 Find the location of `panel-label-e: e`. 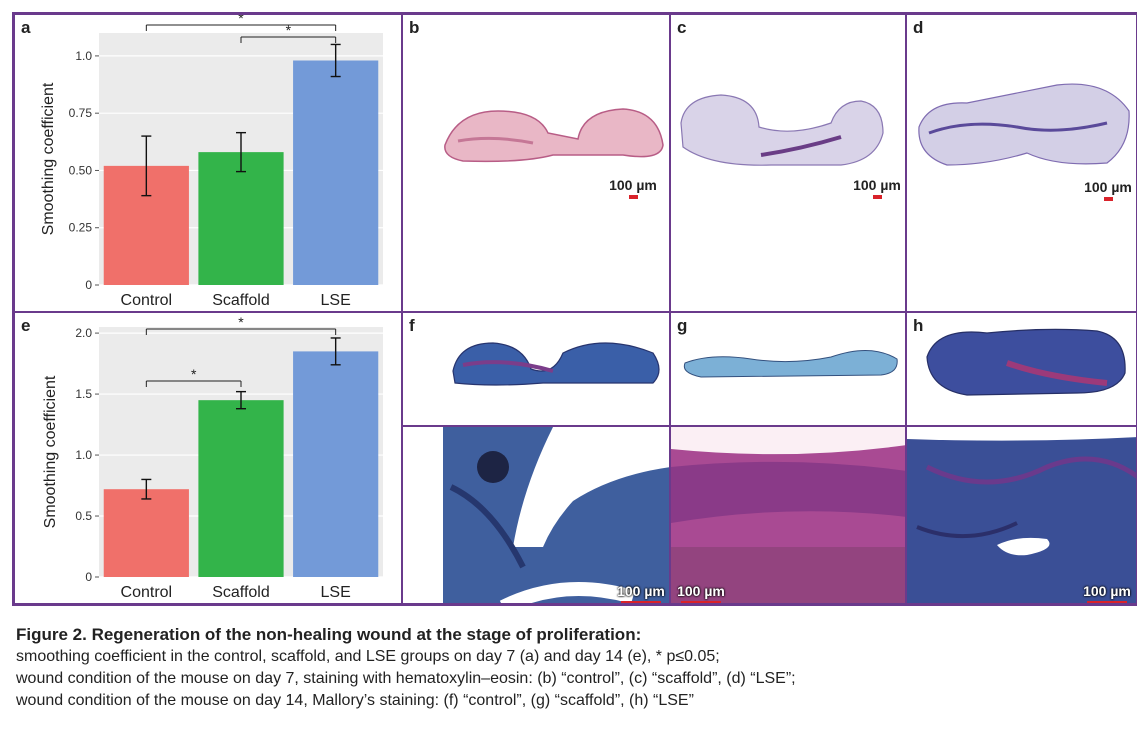

panel-label-e: e is located at coordinates (26, 325).